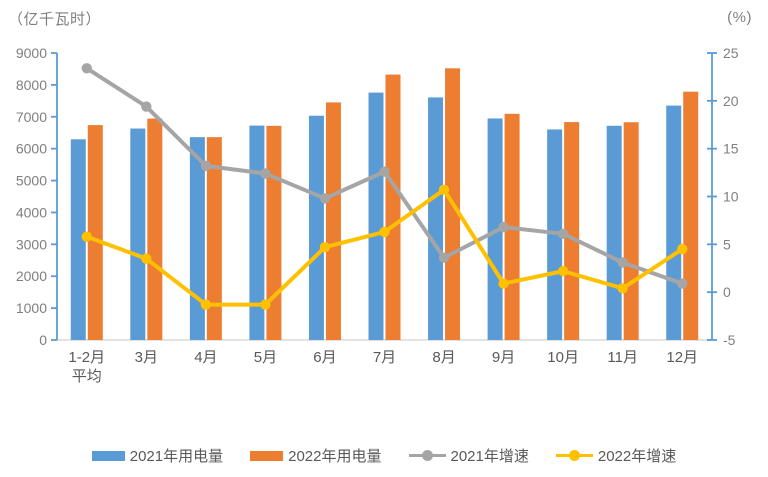  What do you see at coordinates (729, 340) in the screenshot?
I see `right-axis-tick-label: -5` at bounding box center [729, 340].